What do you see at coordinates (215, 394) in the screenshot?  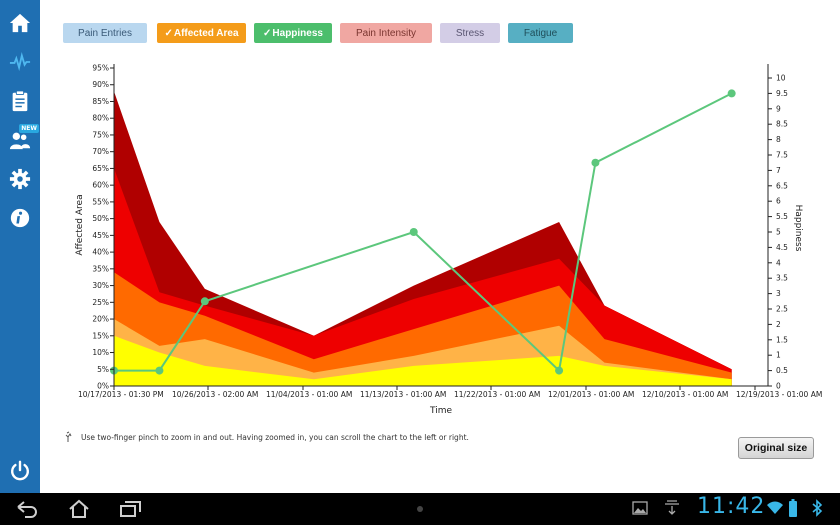 I see `x-tick-label: 10/26/2013 - 02:00 AM` at bounding box center [215, 394].